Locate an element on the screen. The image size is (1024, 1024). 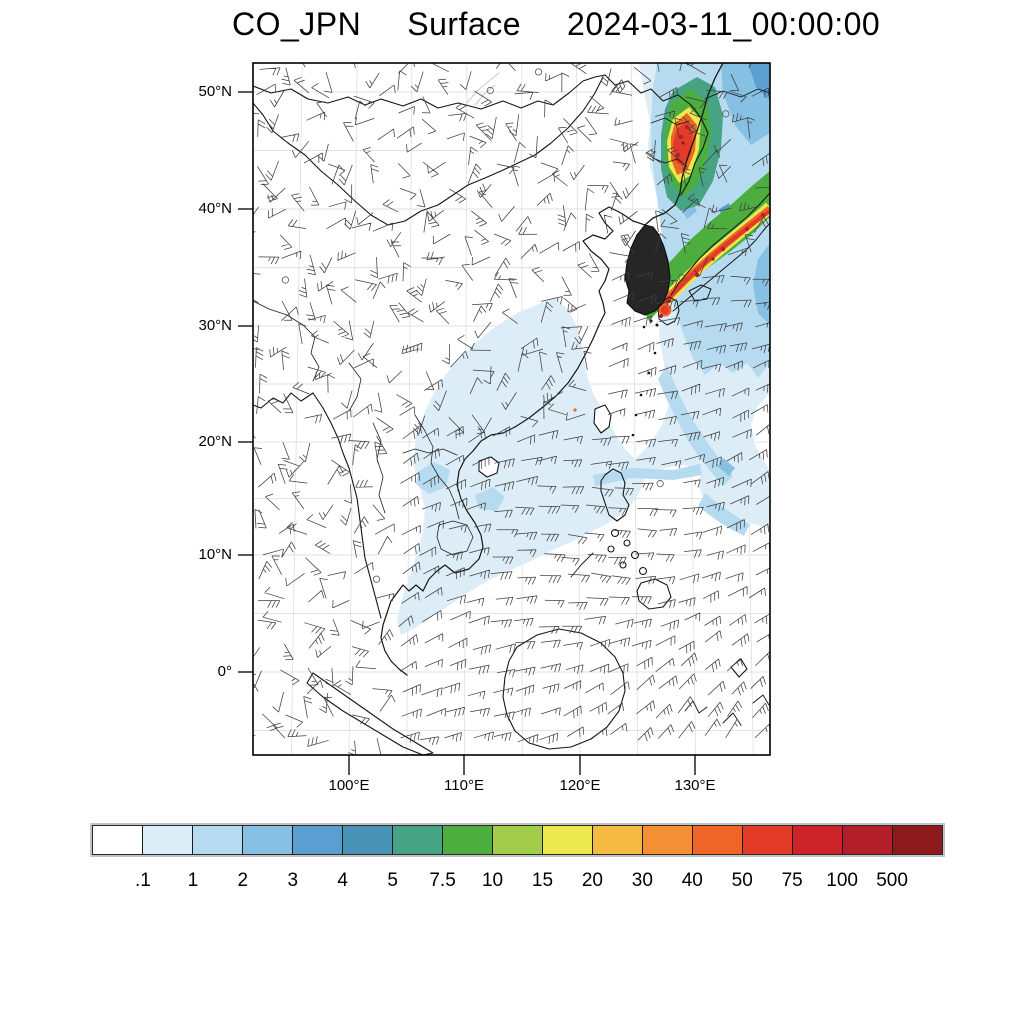
colorbar-level-label: 7.5 is located at coordinates (442, 880).